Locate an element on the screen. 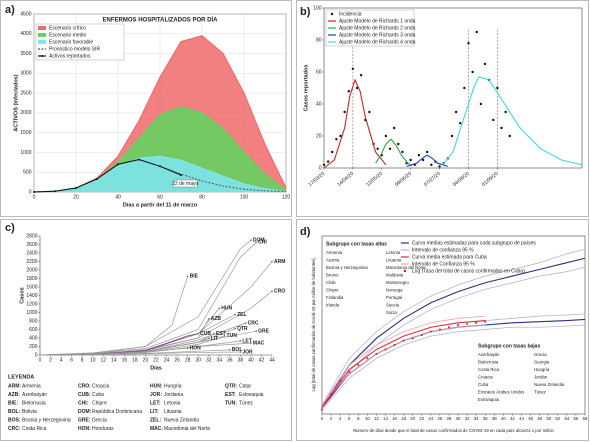 The height and width of the screenshot is (442, 590). x-tick-label: 20 is located at coordinates (146, 360).